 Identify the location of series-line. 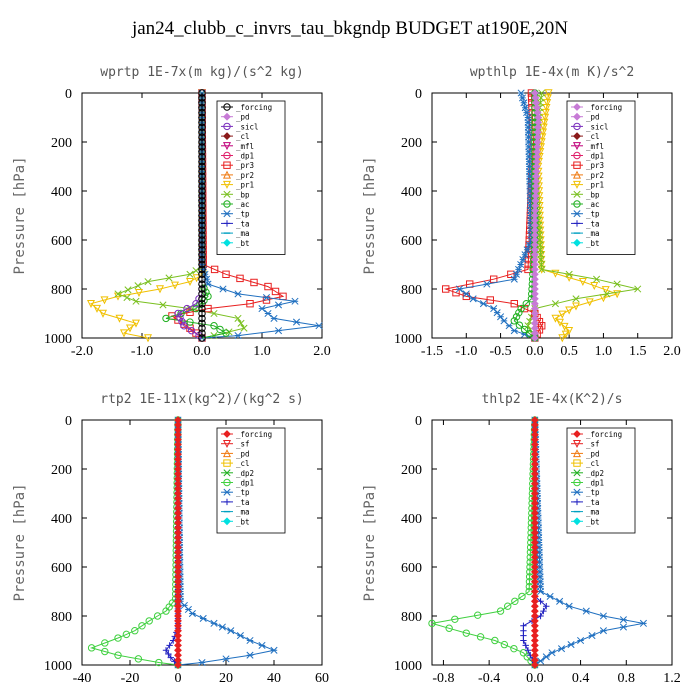
(497, 215).